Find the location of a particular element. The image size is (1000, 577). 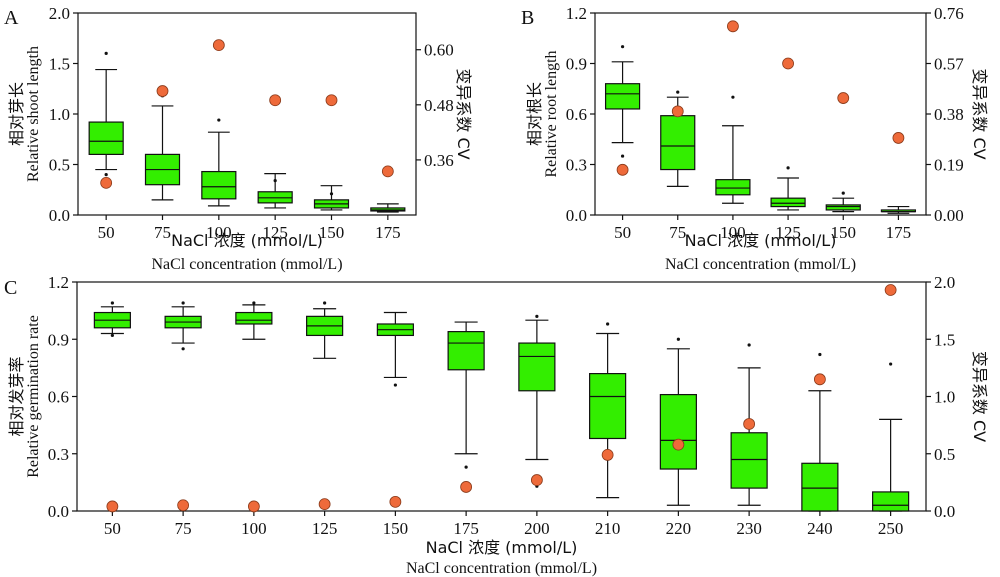

y2-tick-label: 1.5 is located at coordinates (944, 339).